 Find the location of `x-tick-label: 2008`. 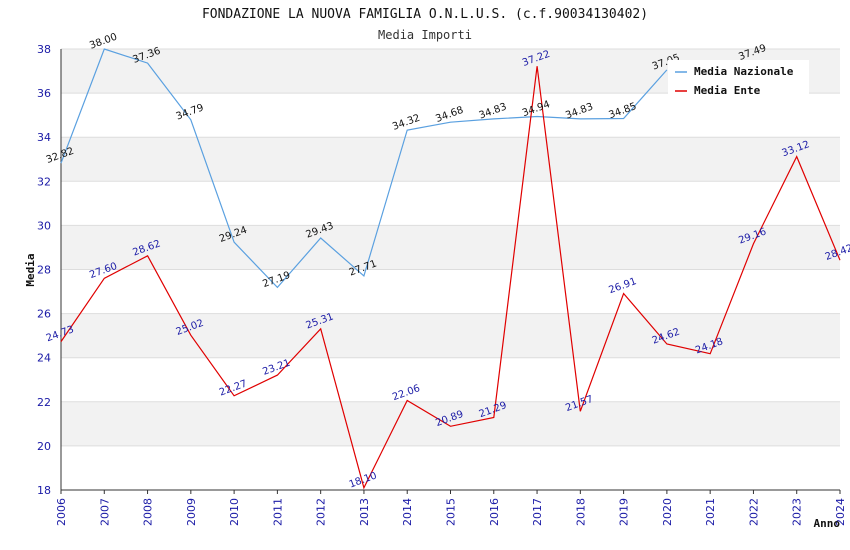

x-tick-label: 2008 is located at coordinates (148, 512).